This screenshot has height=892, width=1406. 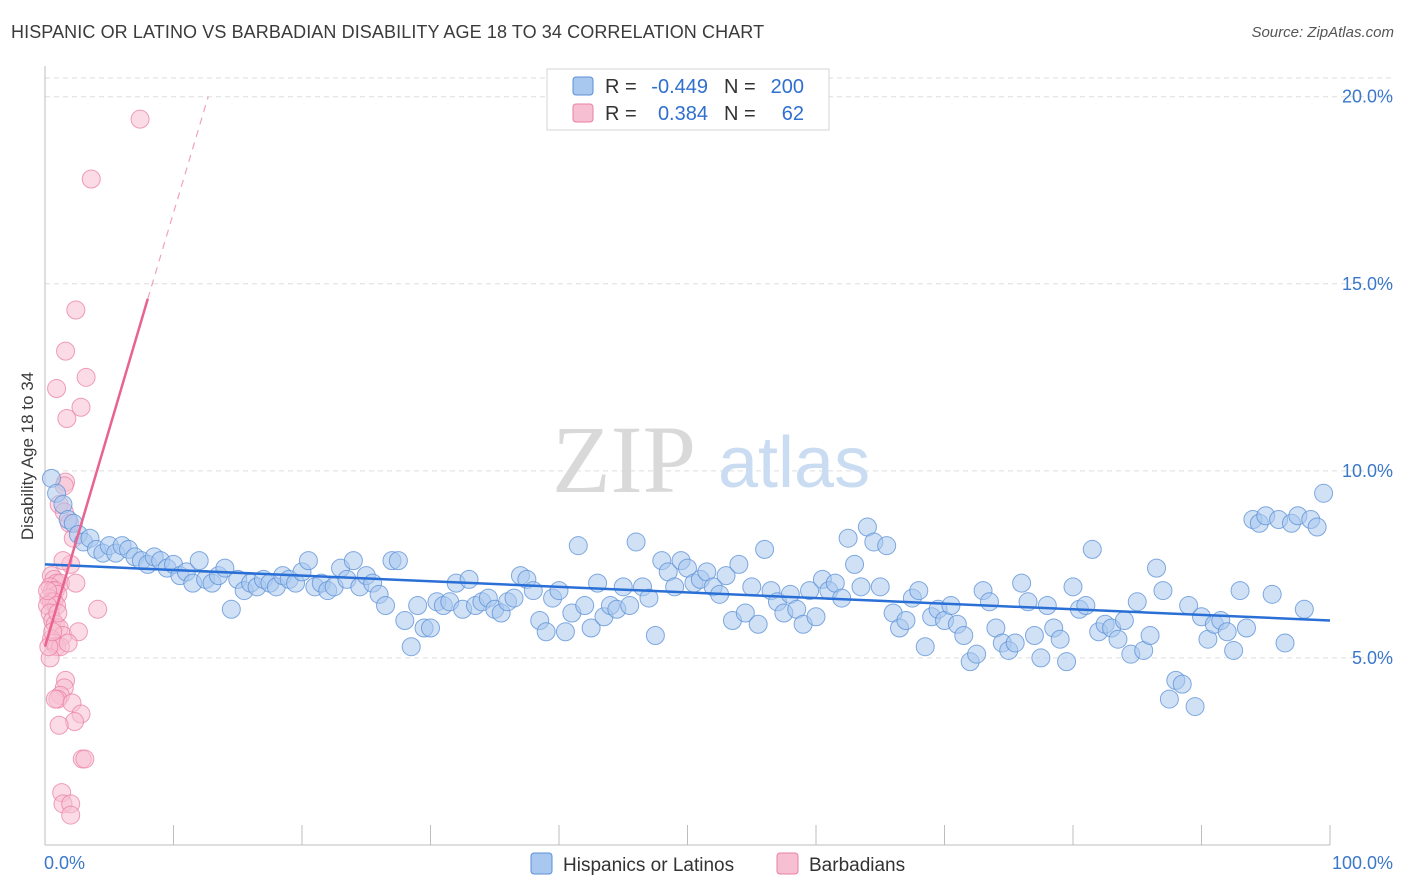 I want to click on series-legend-label-hispanics: Hispanics or Latinos, so click(x=648, y=865).